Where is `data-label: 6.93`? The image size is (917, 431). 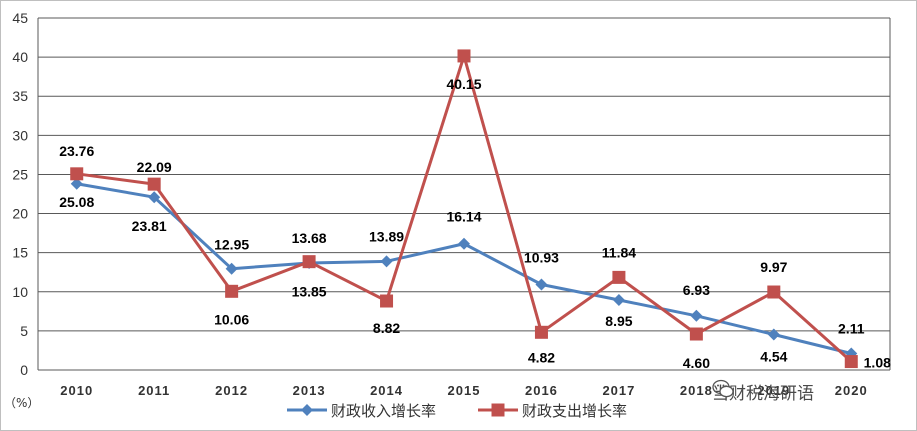 data-label: 6.93 is located at coordinates (696, 290).